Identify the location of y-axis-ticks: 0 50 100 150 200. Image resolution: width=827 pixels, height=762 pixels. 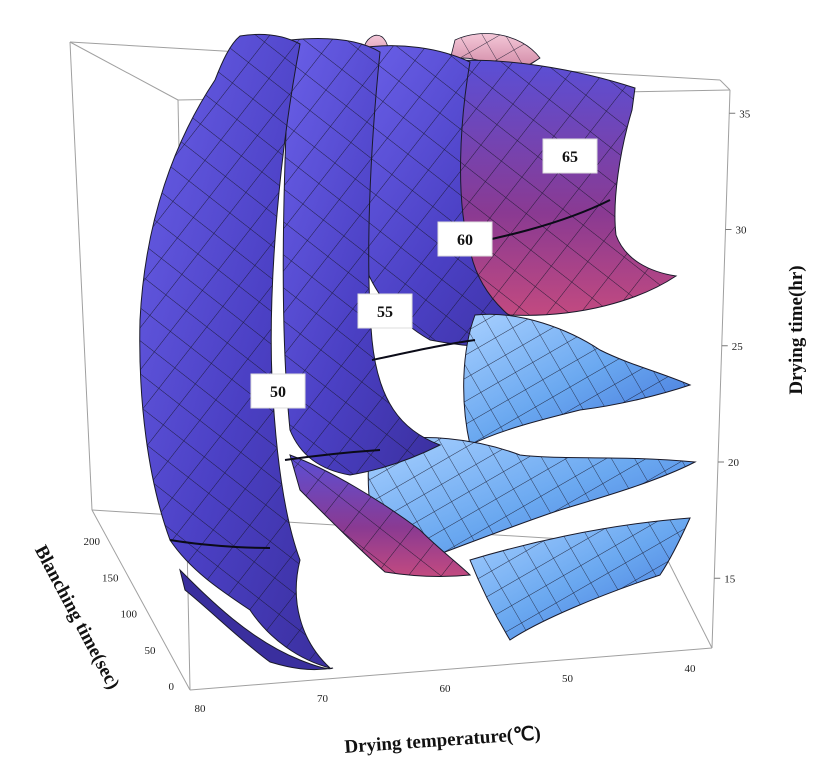
(129, 614).